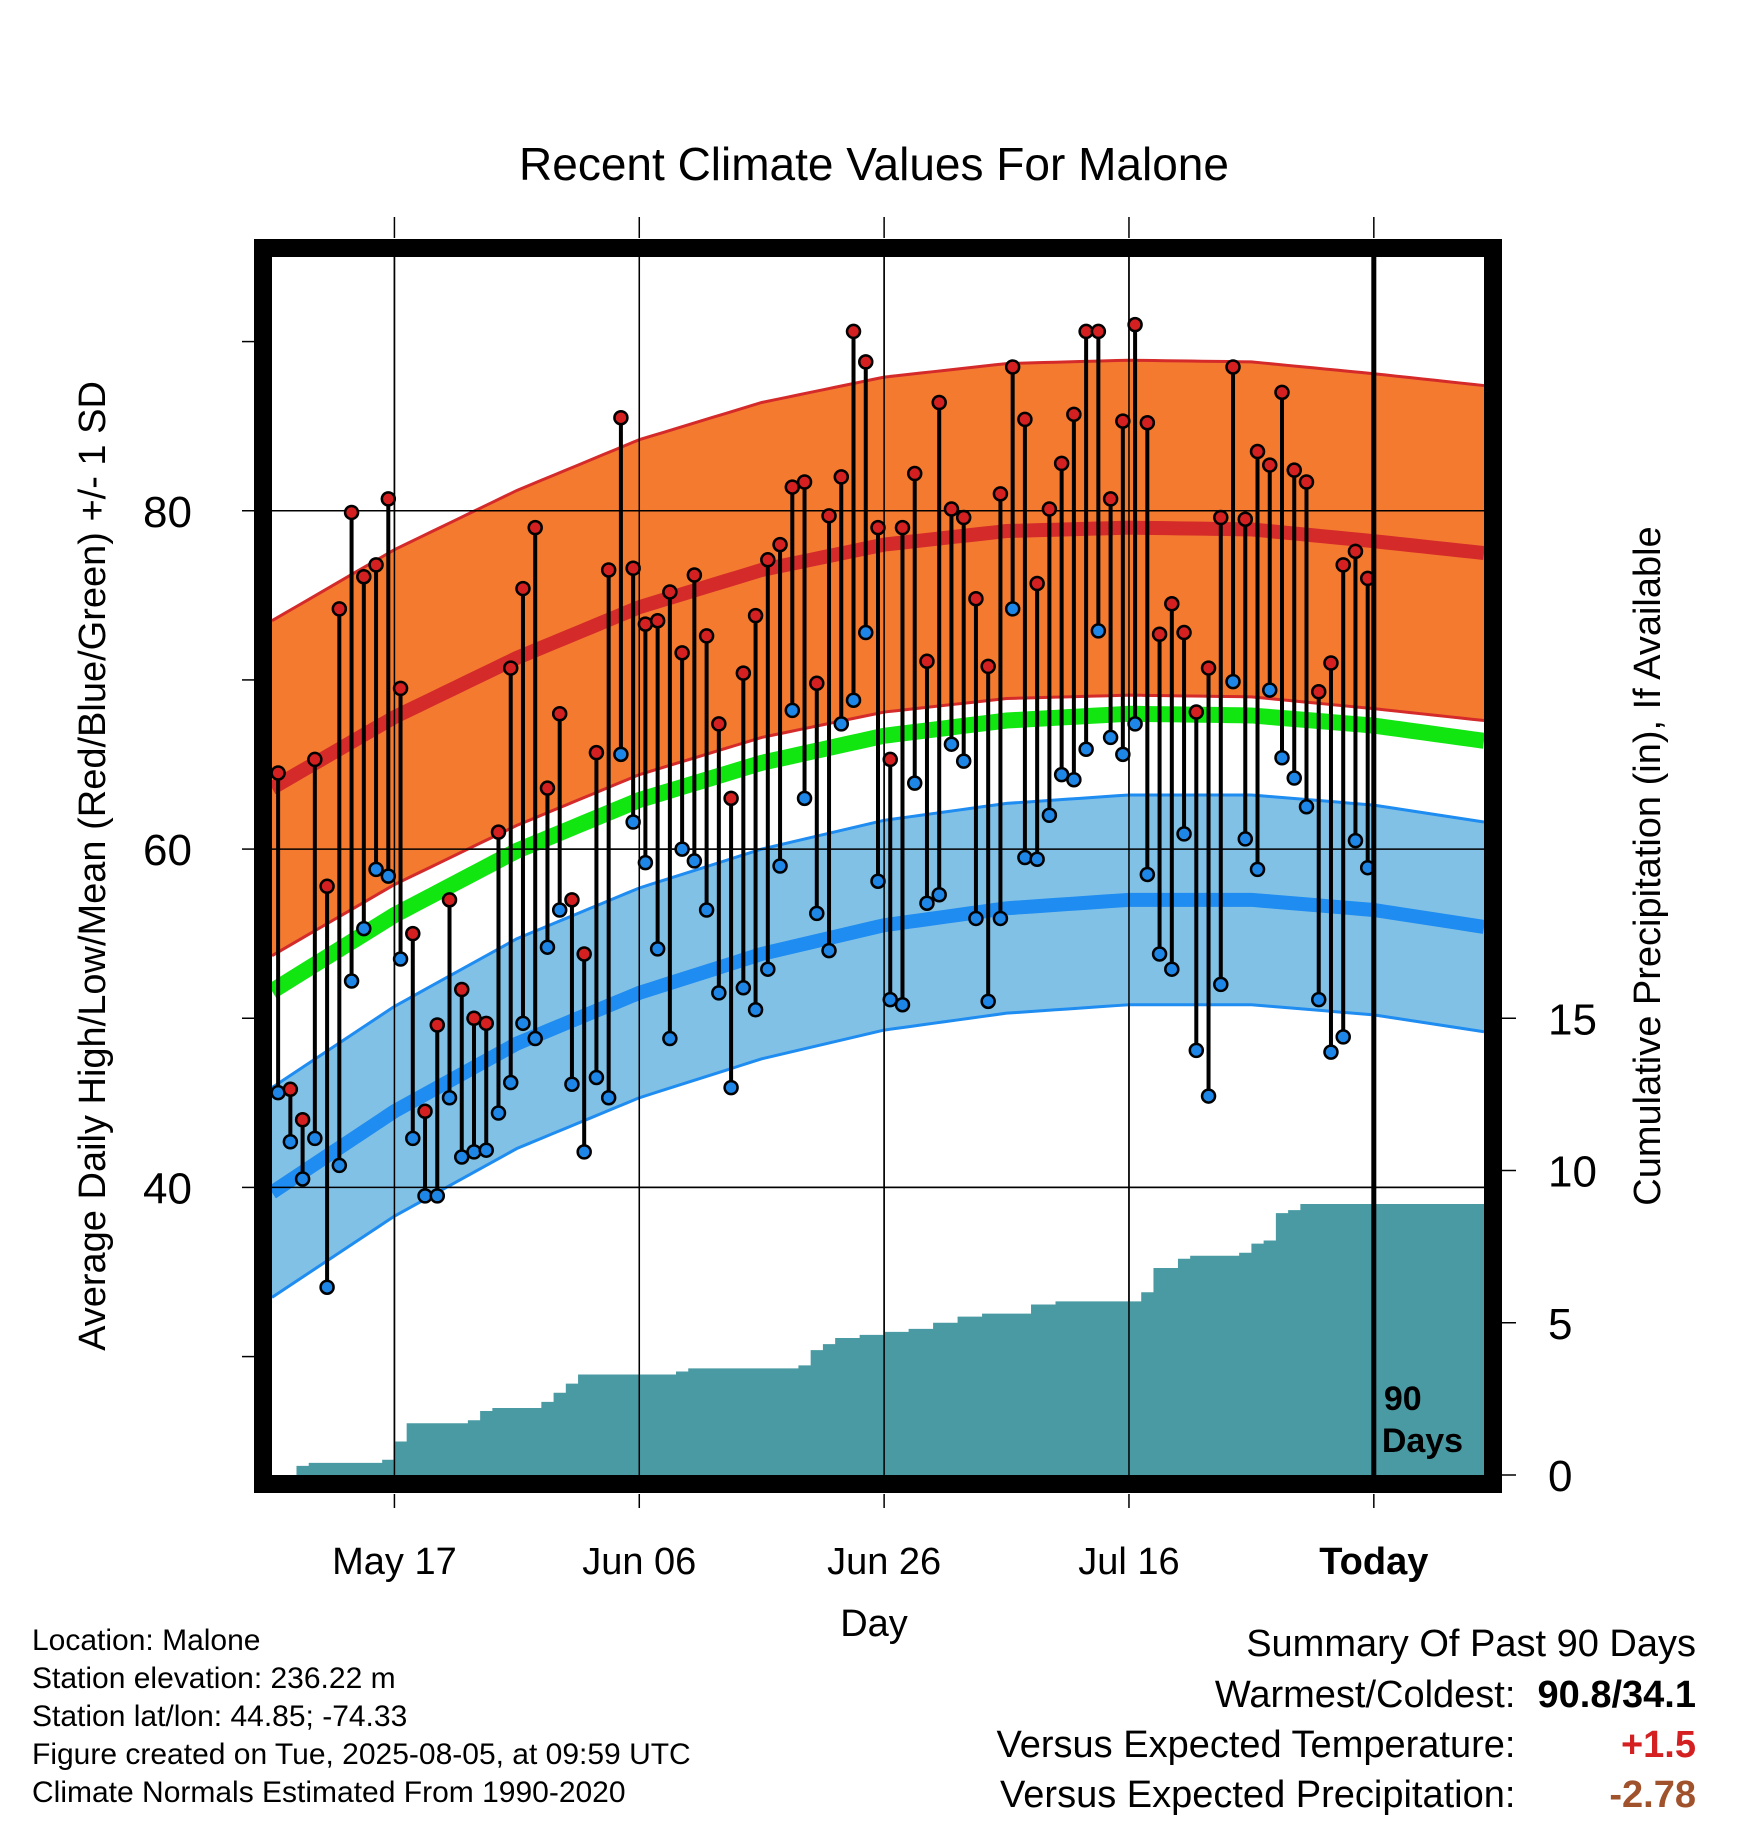  Describe the element at coordinates (878, 1151) in the screenshot. I see `low-sd-lower-line` at that location.